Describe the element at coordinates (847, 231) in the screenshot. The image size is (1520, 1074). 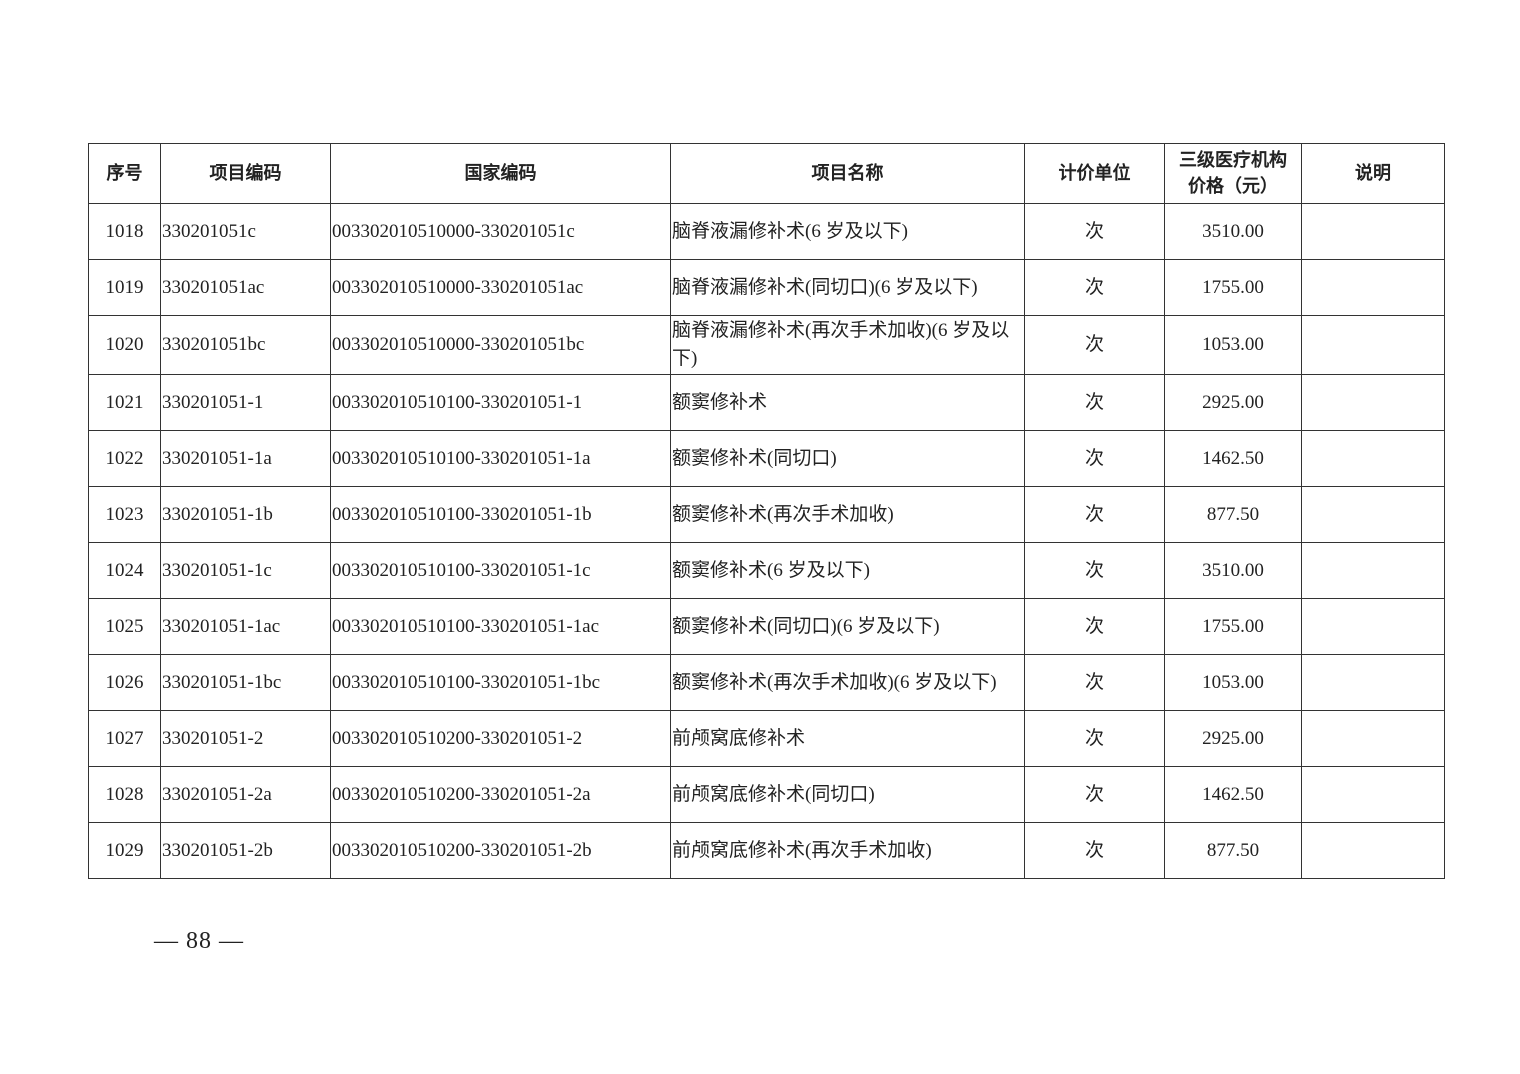
I see `row-name: 脑脊液漏修补术(6 岁及以下)` at that location.